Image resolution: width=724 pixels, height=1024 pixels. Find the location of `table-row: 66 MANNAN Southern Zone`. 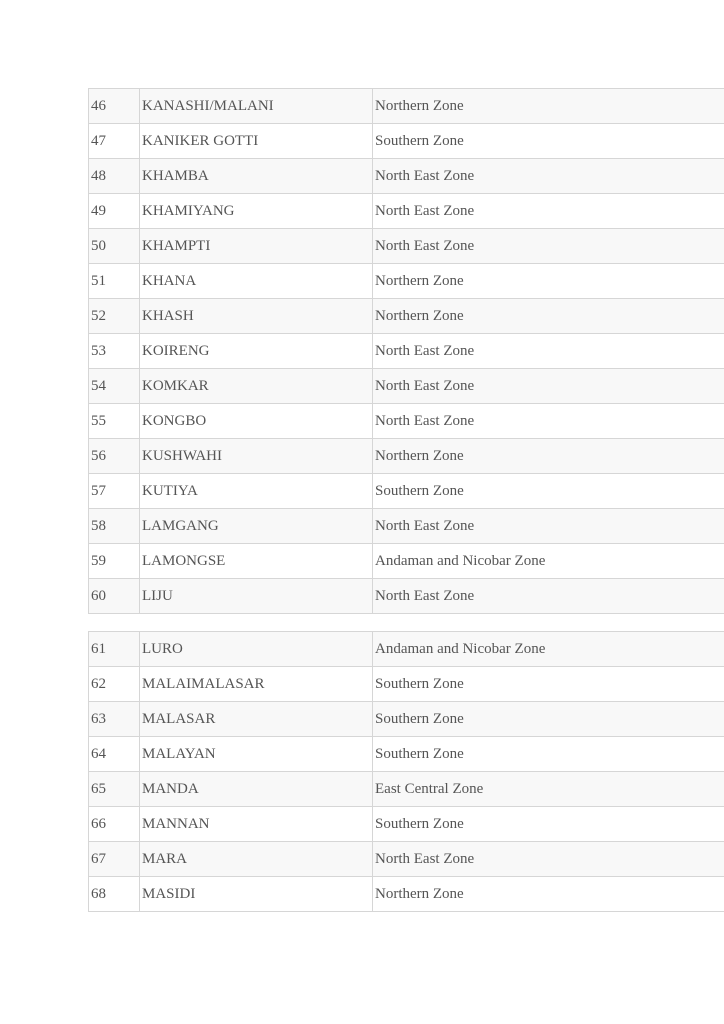

table-row: 66 MANNAN Southern Zone is located at coordinates (406, 824).